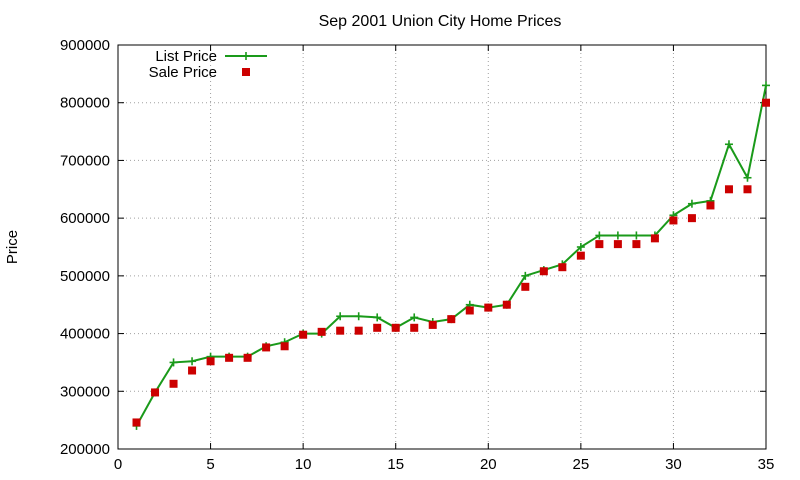  Describe the element at coordinates (85, 103) in the screenshot. I see `y-tick-label: 800000` at that location.